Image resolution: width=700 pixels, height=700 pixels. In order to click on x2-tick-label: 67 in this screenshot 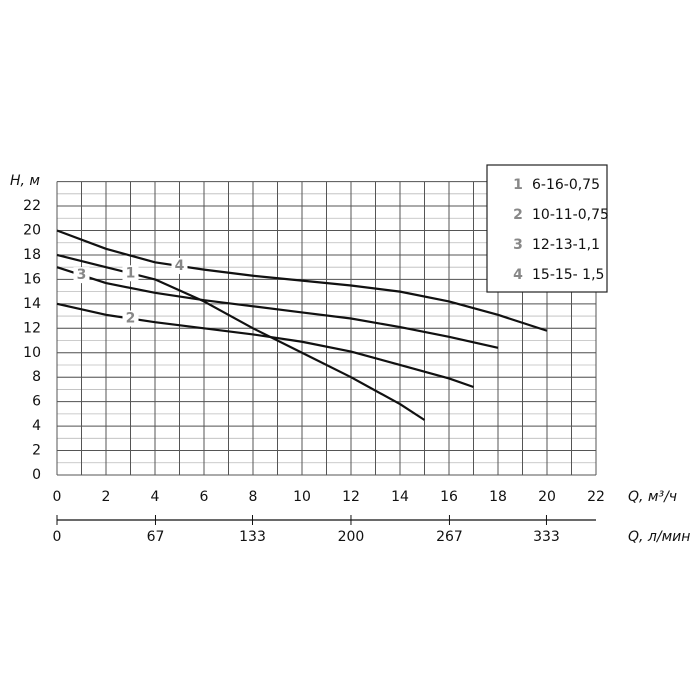, I will do `click(156, 537)`.